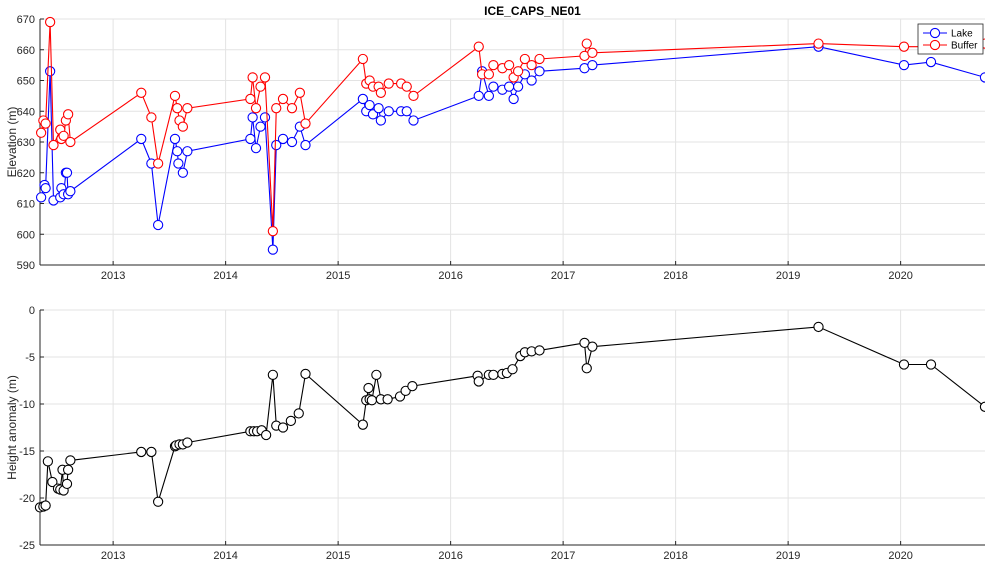 The width and height of the screenshot is (985, 565). I want to click on y-tick-label: 590, so click(26, 266).